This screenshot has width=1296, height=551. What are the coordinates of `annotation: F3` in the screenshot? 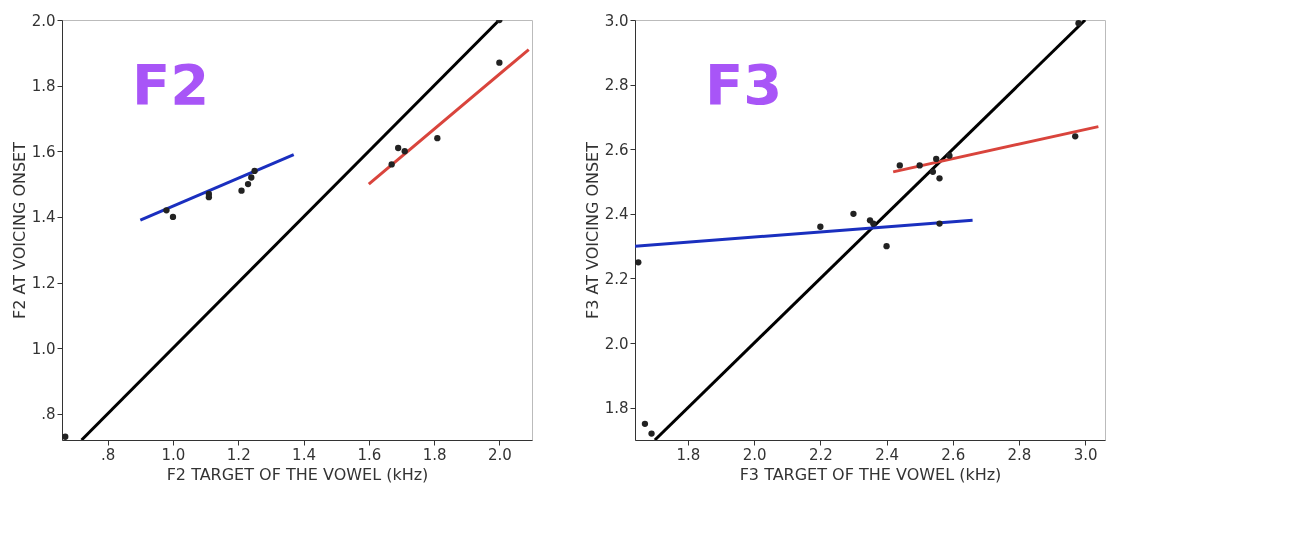 It's located at (744, 84).